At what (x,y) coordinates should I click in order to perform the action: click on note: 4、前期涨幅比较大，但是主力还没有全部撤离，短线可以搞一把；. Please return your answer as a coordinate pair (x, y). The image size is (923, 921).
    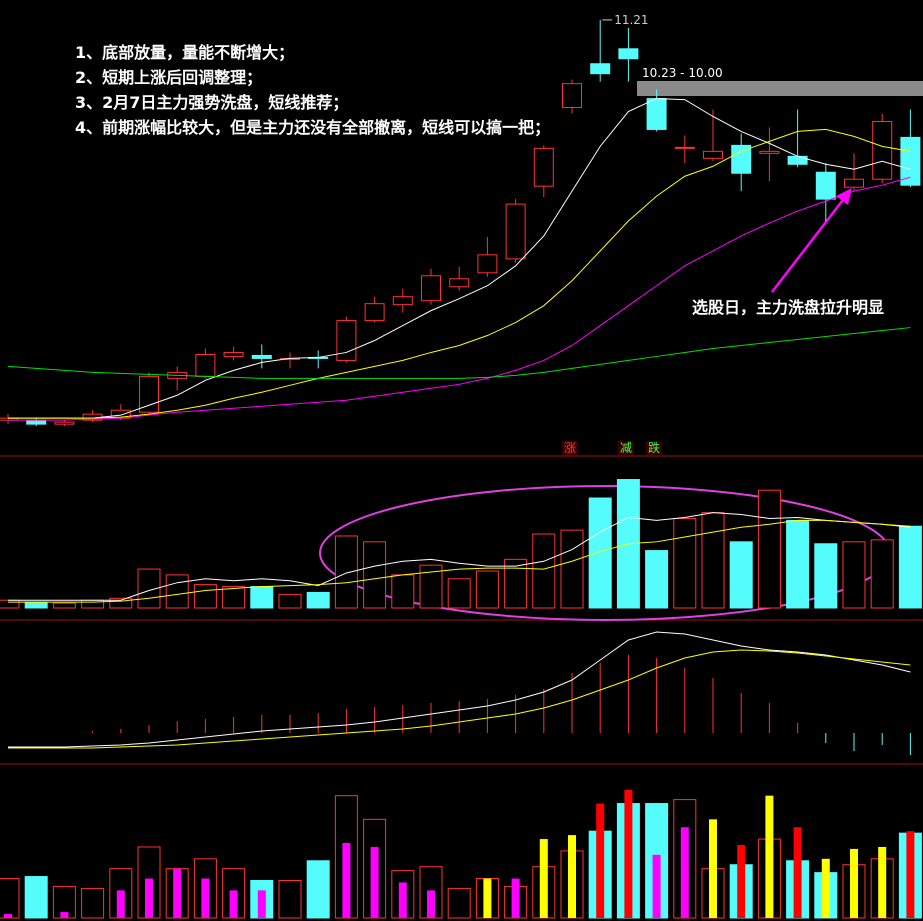
    Looking at the image, I should click on (312, 127).